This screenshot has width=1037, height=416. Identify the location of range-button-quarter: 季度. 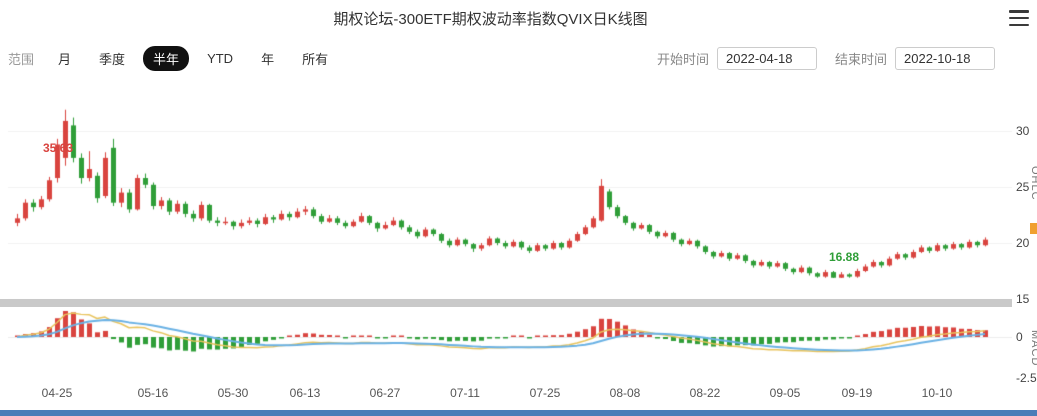
(112, 58).